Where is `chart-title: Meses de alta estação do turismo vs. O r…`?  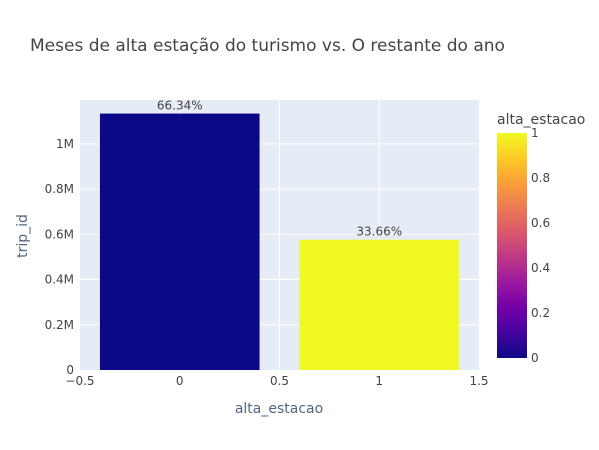
chart-title: Meses de alta estação do turismo vs. O r… is located at coordinates (267, 46).